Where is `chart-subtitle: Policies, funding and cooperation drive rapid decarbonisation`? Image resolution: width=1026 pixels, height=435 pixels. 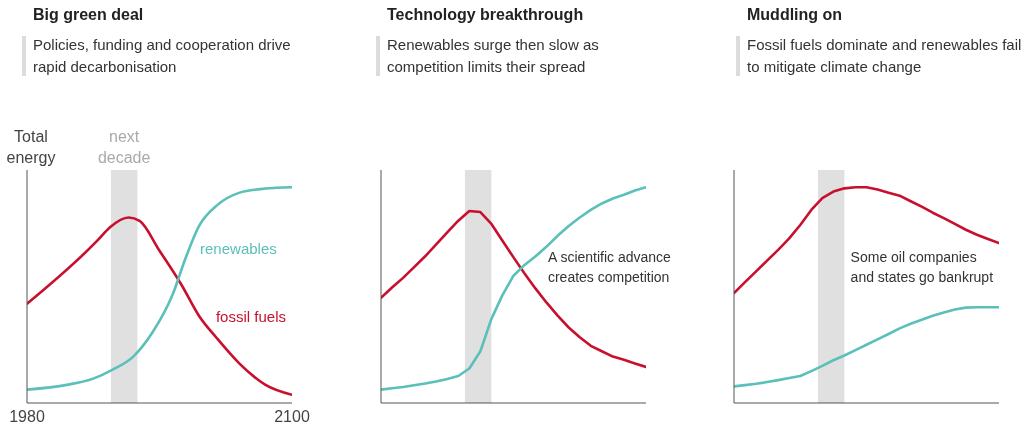 chart-subtitle: Policies, funding and cooperation drive rapid decarbonisation is located at coordinates (162, 56).